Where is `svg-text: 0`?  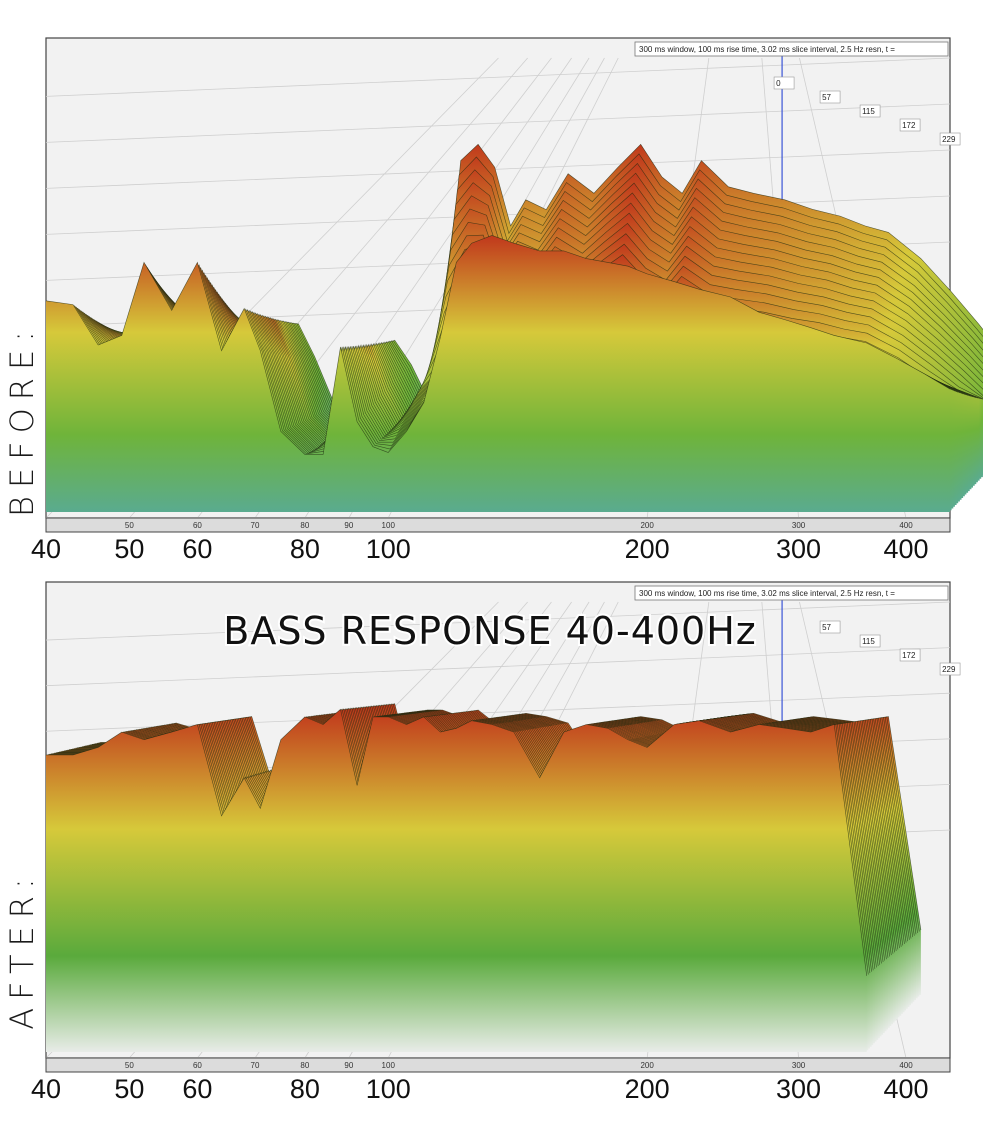
svg-text: 0 is located at coordinates (778, 83).